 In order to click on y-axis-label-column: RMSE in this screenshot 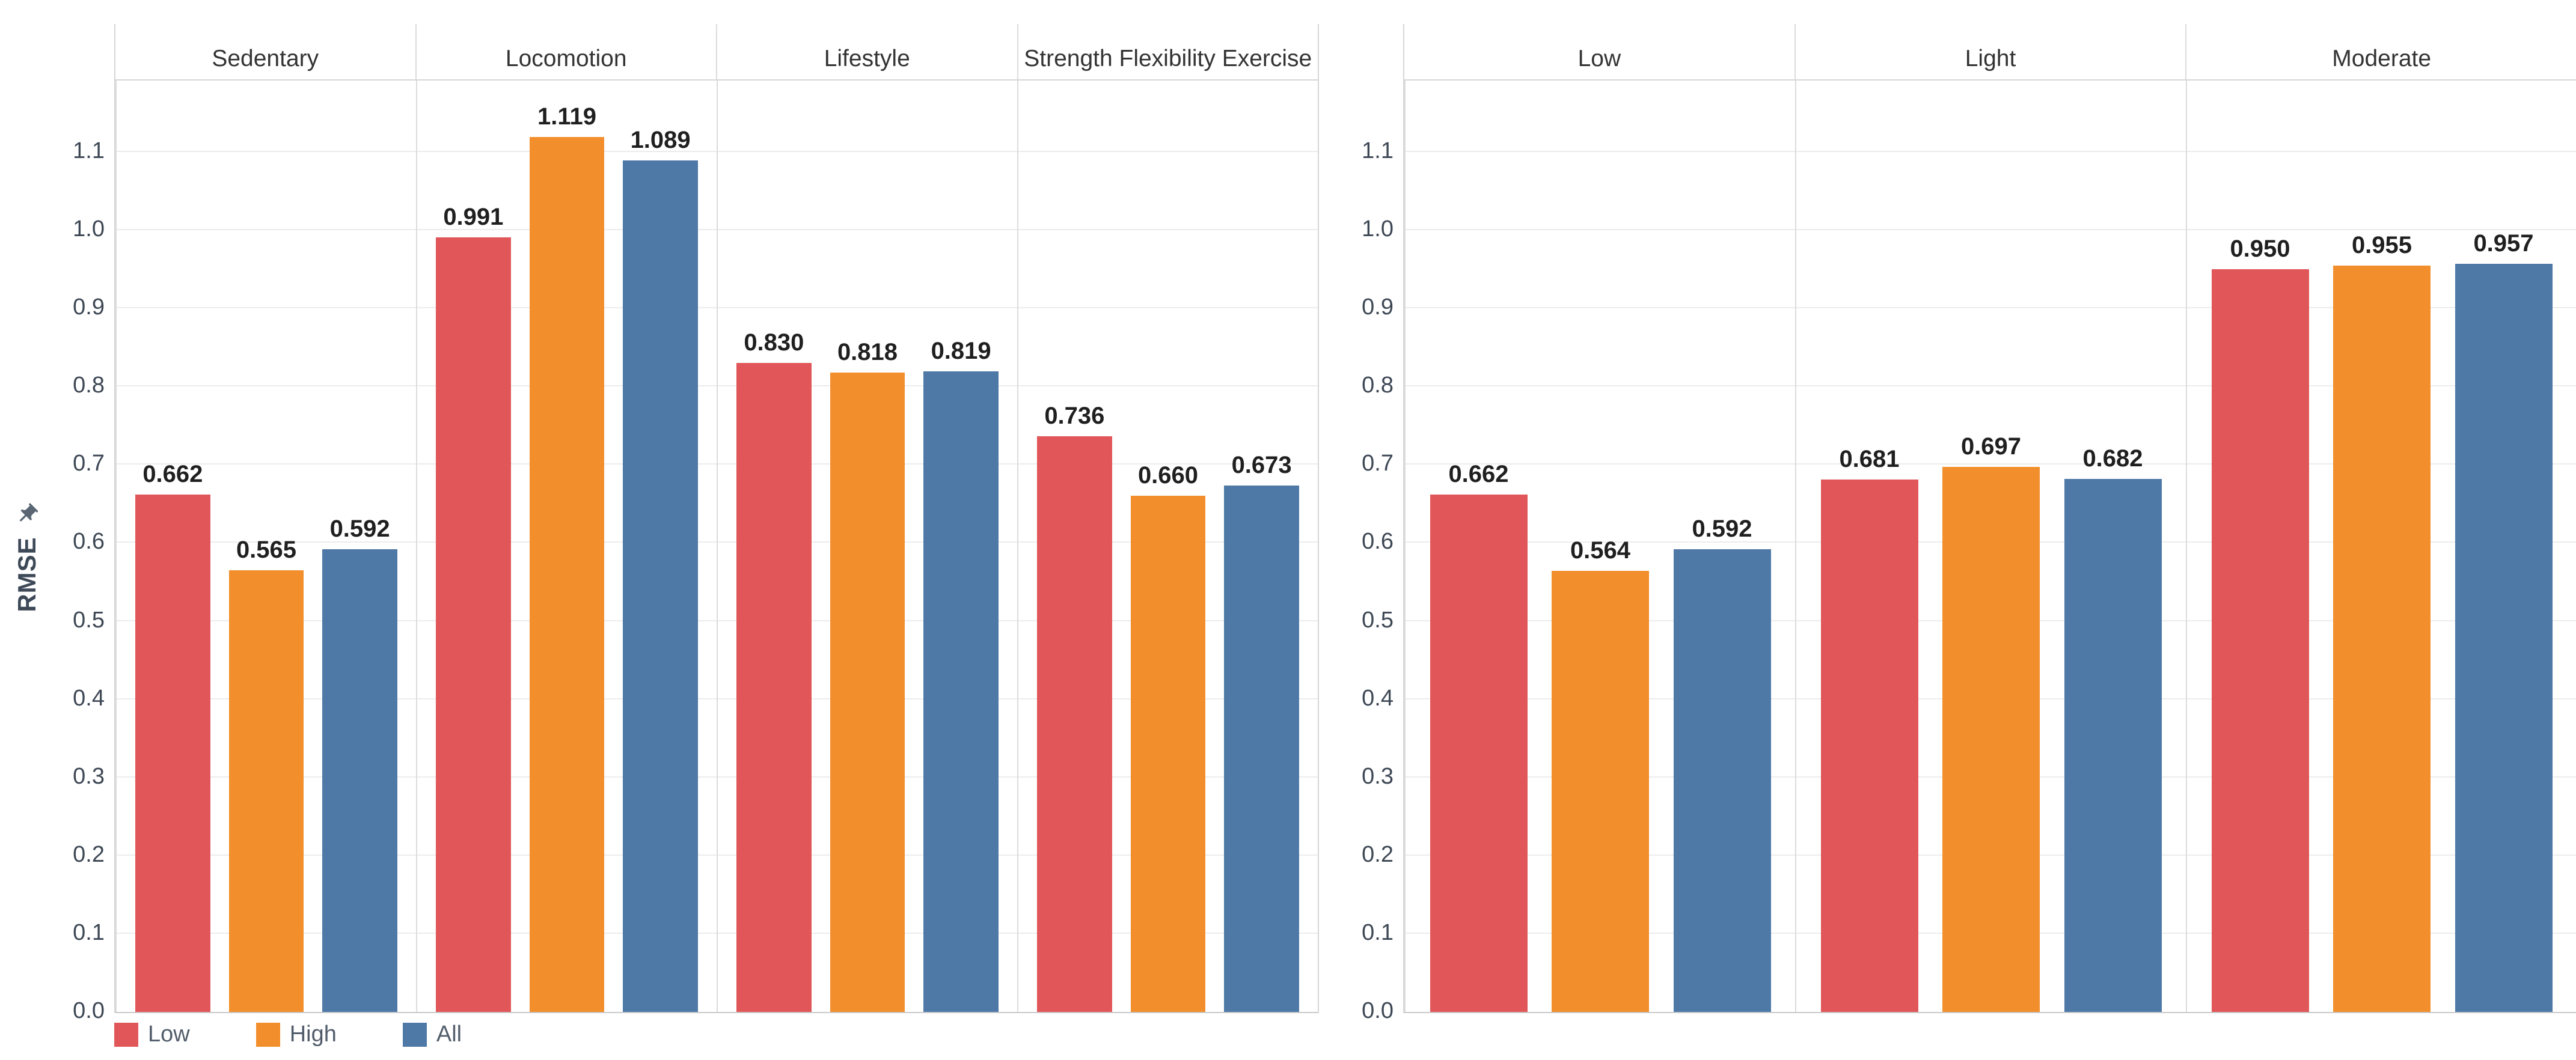, I will do `click(27, 517)`.